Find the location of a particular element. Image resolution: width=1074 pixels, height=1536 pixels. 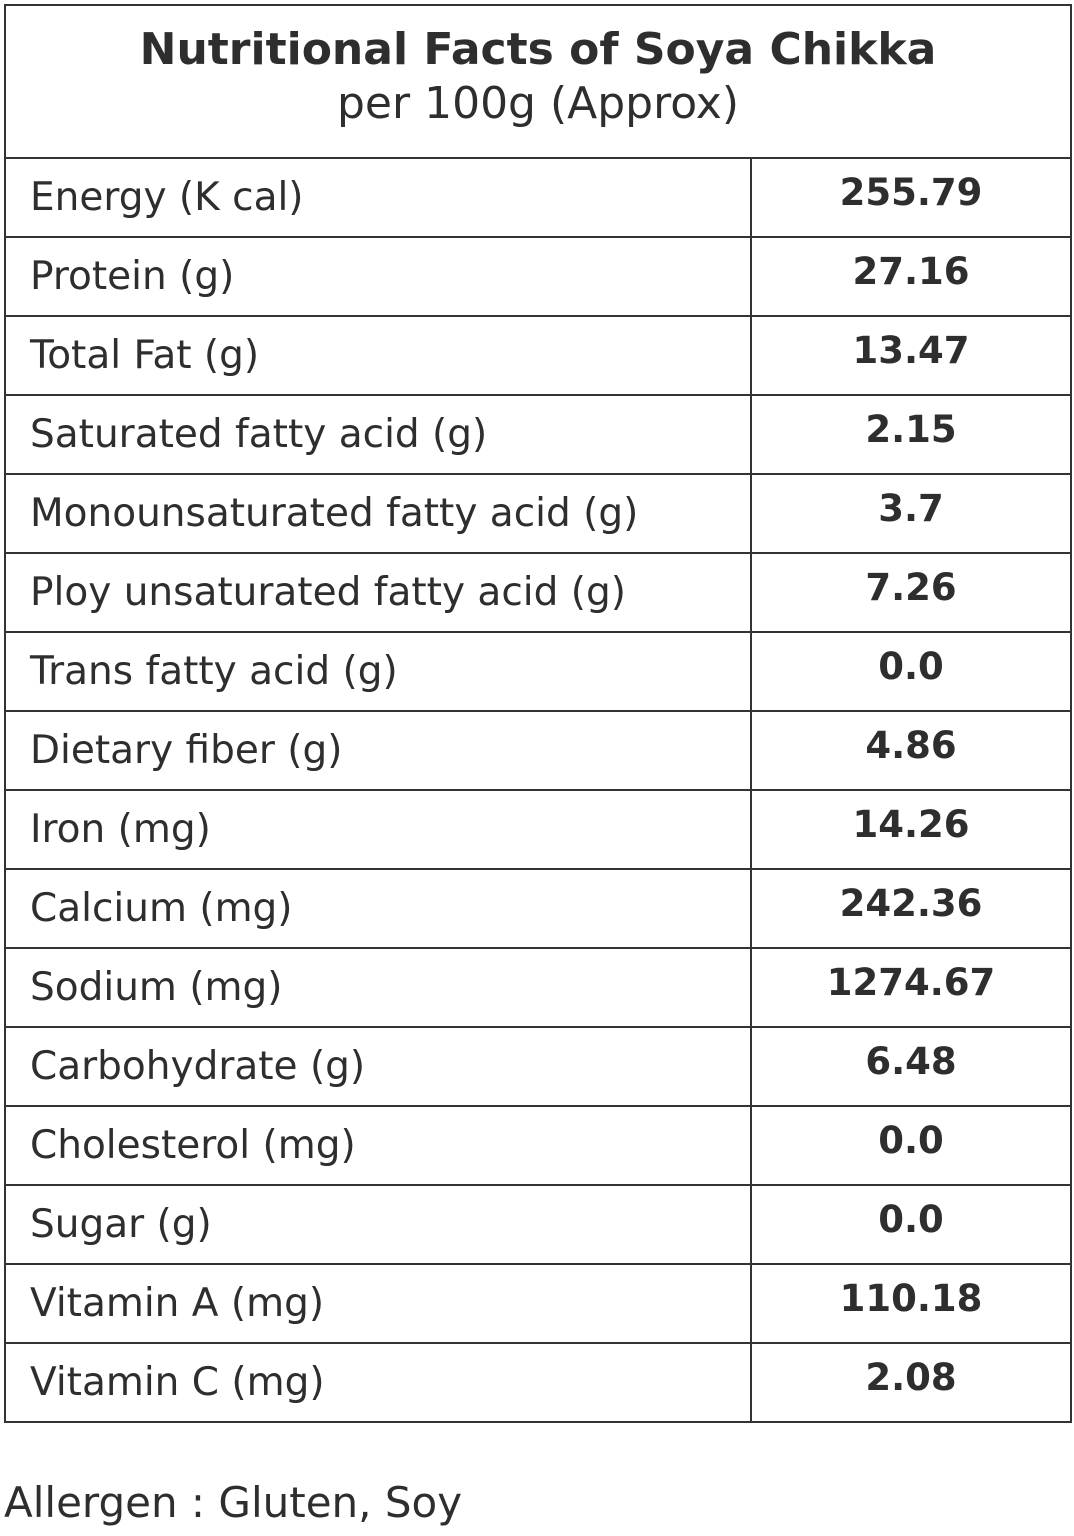

table-row: Sugar (g) 0.0 is located at coordinates (538, 1224).